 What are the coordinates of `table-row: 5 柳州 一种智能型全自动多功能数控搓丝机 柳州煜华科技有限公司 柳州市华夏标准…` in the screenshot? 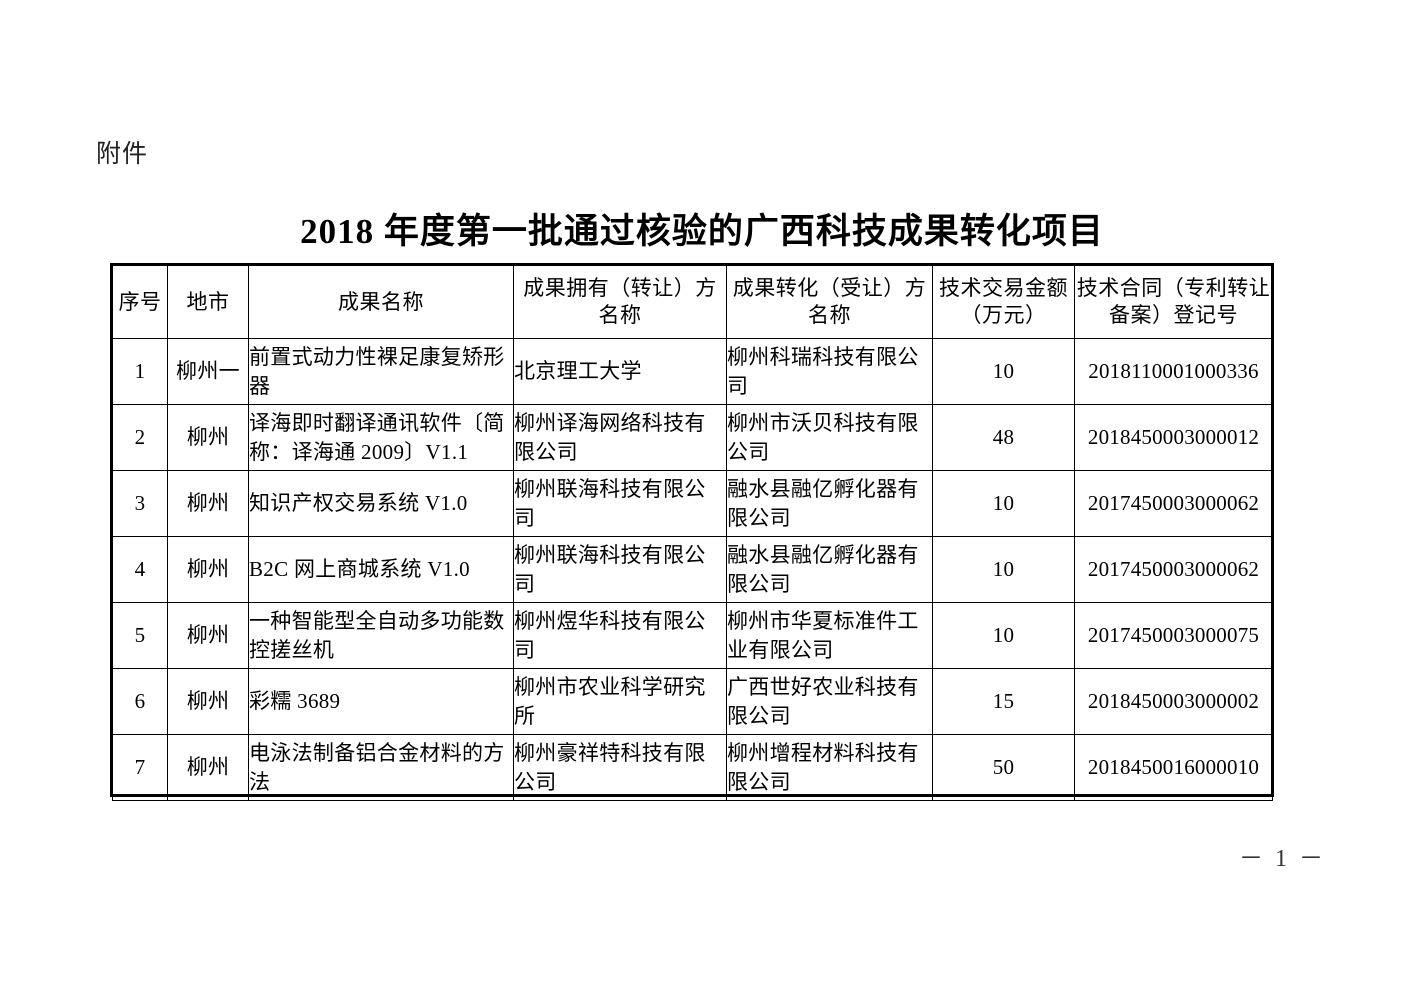 It's located at (692, 635).